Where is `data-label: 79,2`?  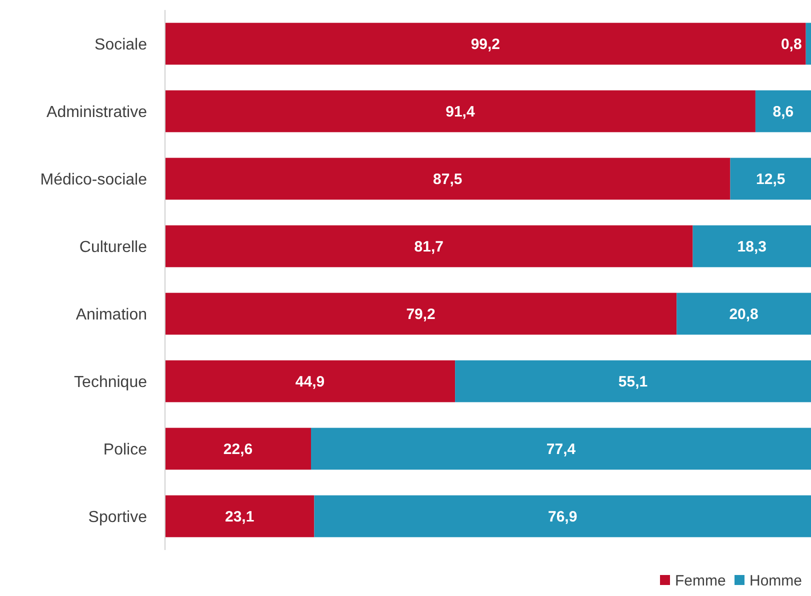
data-label: 79,2 is located at coordinates (421, 314).